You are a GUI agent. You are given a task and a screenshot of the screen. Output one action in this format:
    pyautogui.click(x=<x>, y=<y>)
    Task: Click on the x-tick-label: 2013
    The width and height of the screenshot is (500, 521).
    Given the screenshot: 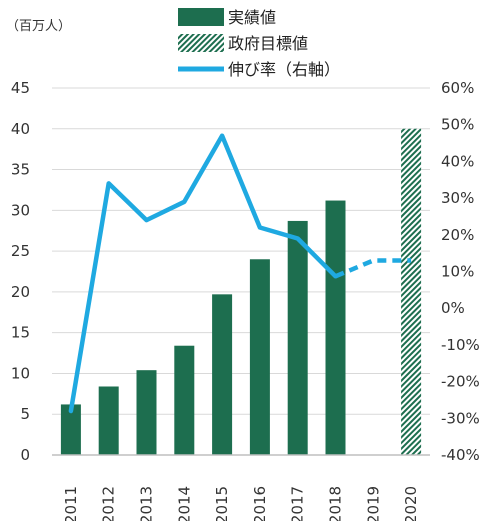 What is the action you would take?
    pyautogui.click(x=147, y=503)
    